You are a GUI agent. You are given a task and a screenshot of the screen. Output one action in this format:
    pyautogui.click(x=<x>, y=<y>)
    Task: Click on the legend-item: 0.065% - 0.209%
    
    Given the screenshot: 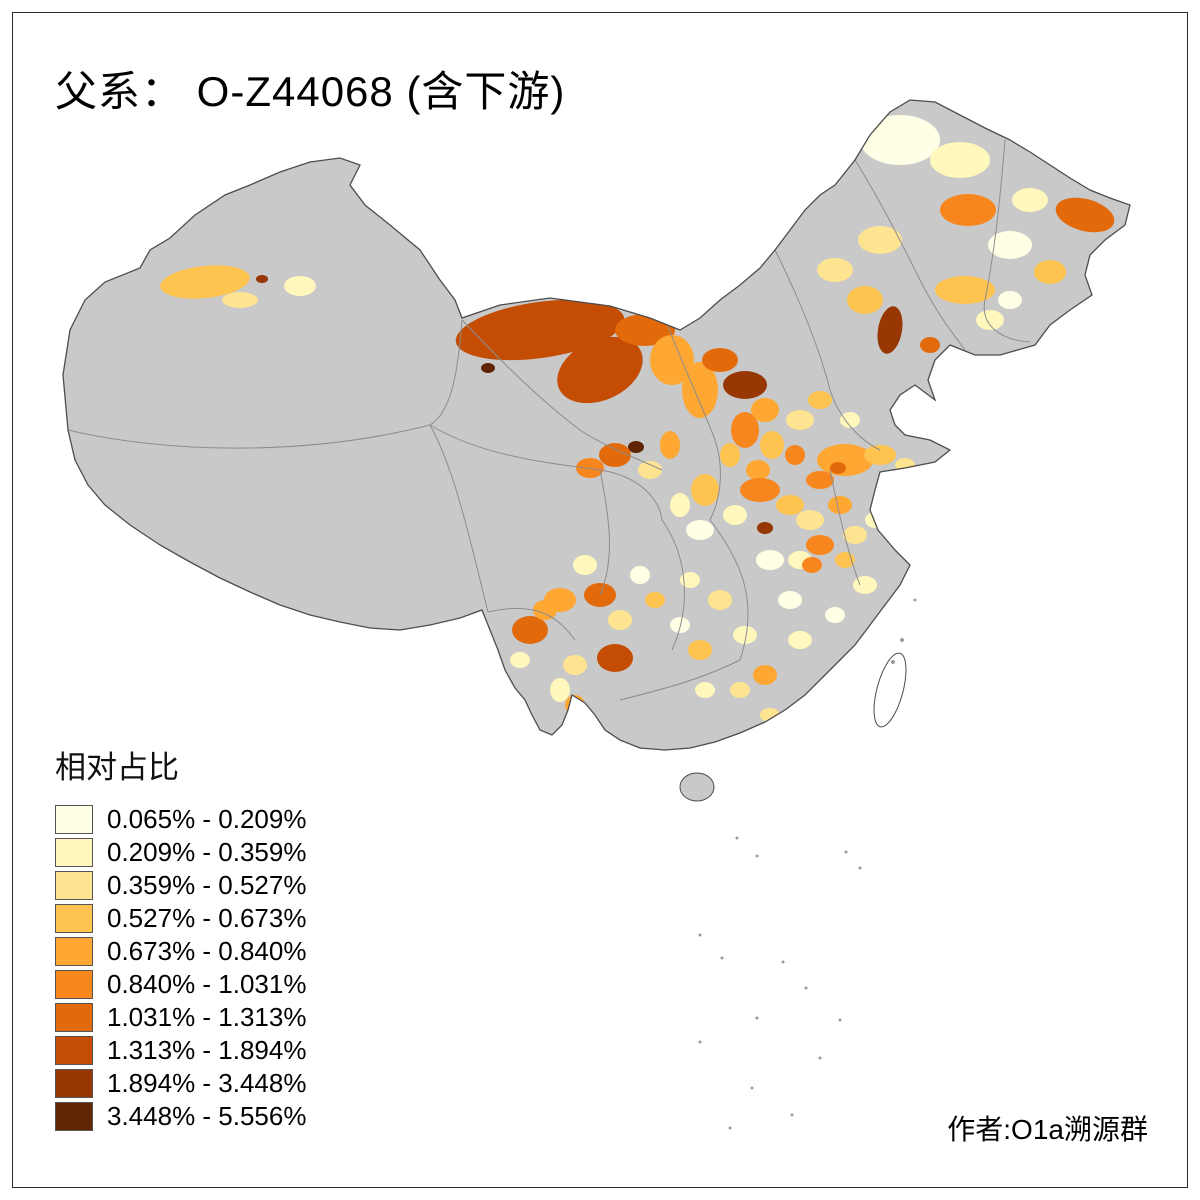 What is the action you would take?
    pyautogui.click(x=180, y=819)
    